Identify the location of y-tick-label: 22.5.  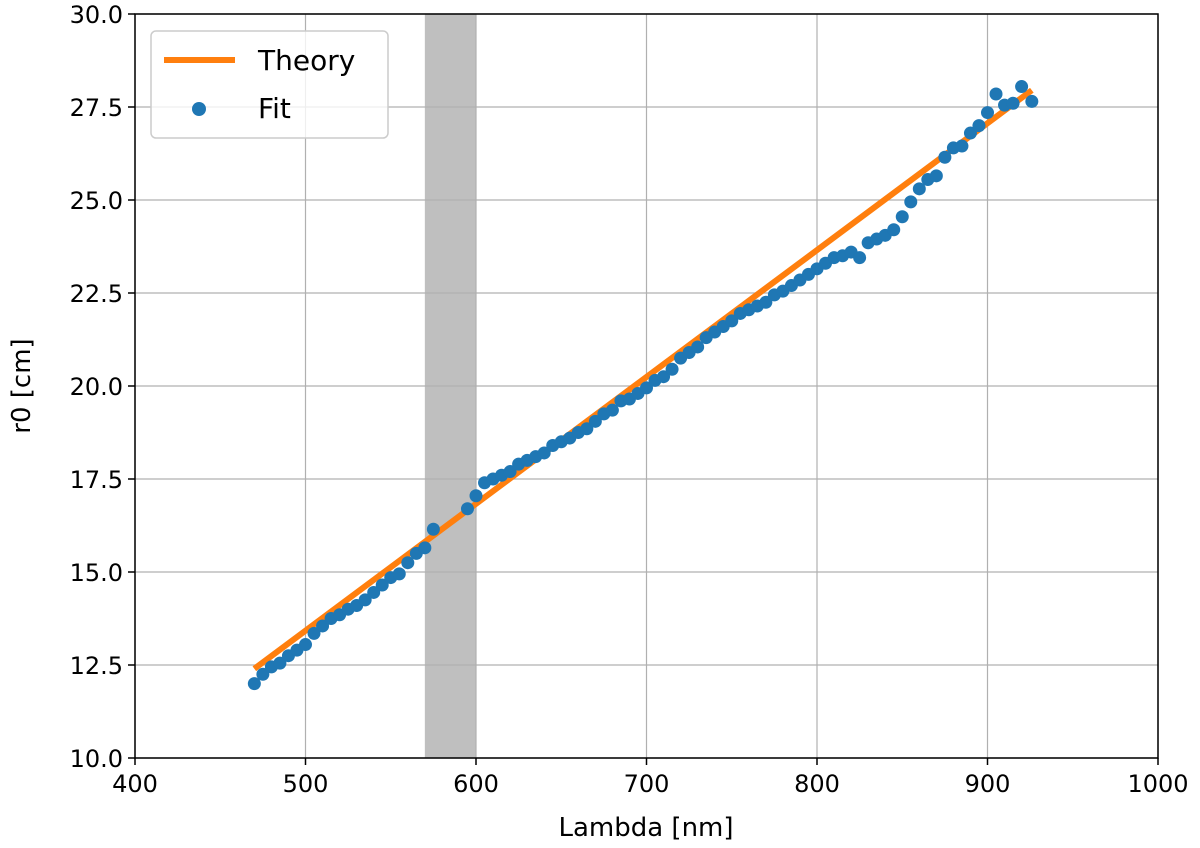
(96, 294).